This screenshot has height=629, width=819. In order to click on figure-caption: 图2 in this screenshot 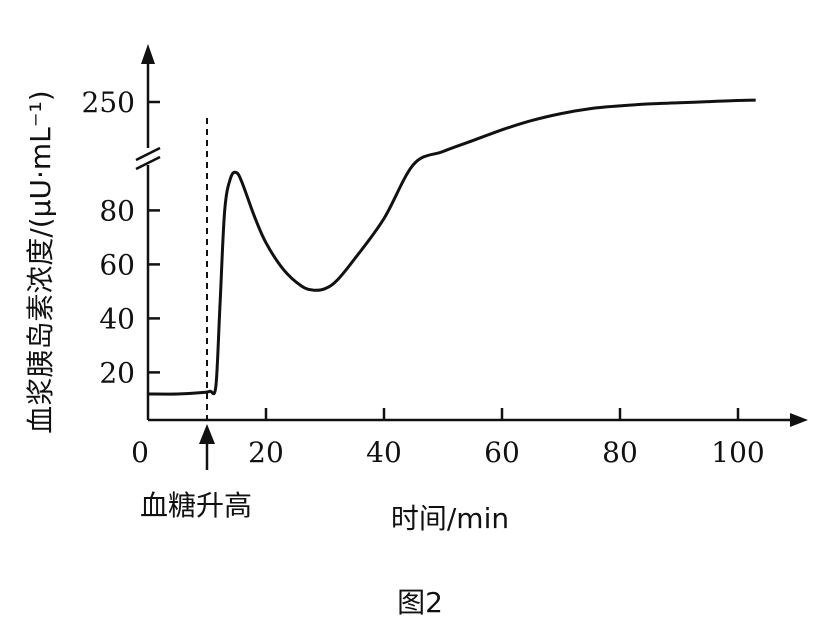, I will do `click(420, 602)`.